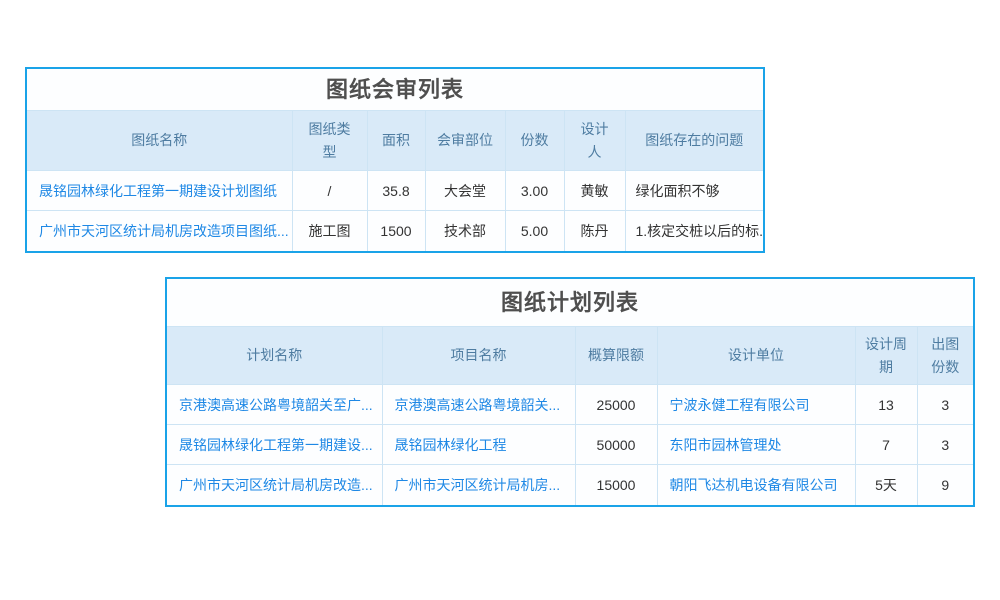 This screenshot has height=600, width=1000. I want to click on drawing-copies-cell: 9, so click(945, 484).